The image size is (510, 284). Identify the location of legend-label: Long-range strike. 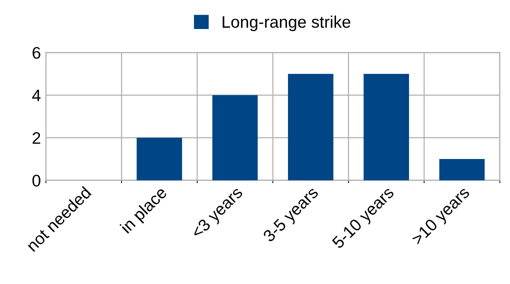
(286, 24).